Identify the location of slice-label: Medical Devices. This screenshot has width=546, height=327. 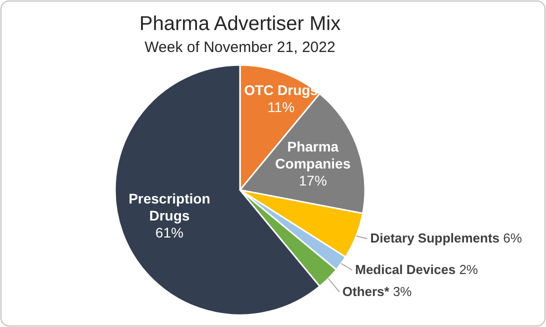
(405, 270).